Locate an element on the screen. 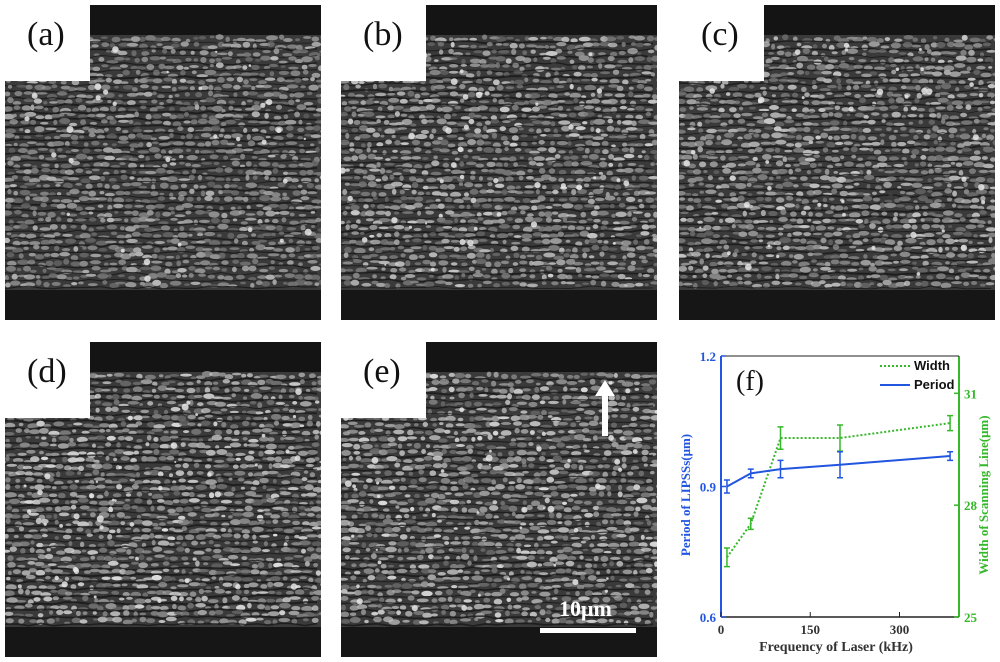 The height and width of the screenshot is (662, 1000). x-axis-label: Frequency of Laser (kHz) is located at coordinates (836, 647).